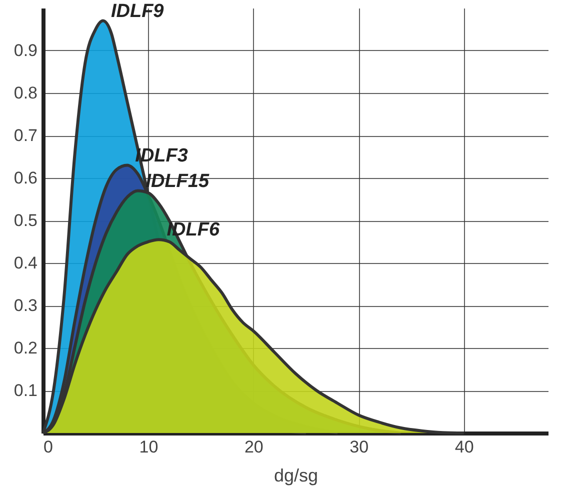  What do you see at coordinates (26, 93) in the screenshot?
I see `y-tick-label: 0.8` at bounding box center [26, 93].